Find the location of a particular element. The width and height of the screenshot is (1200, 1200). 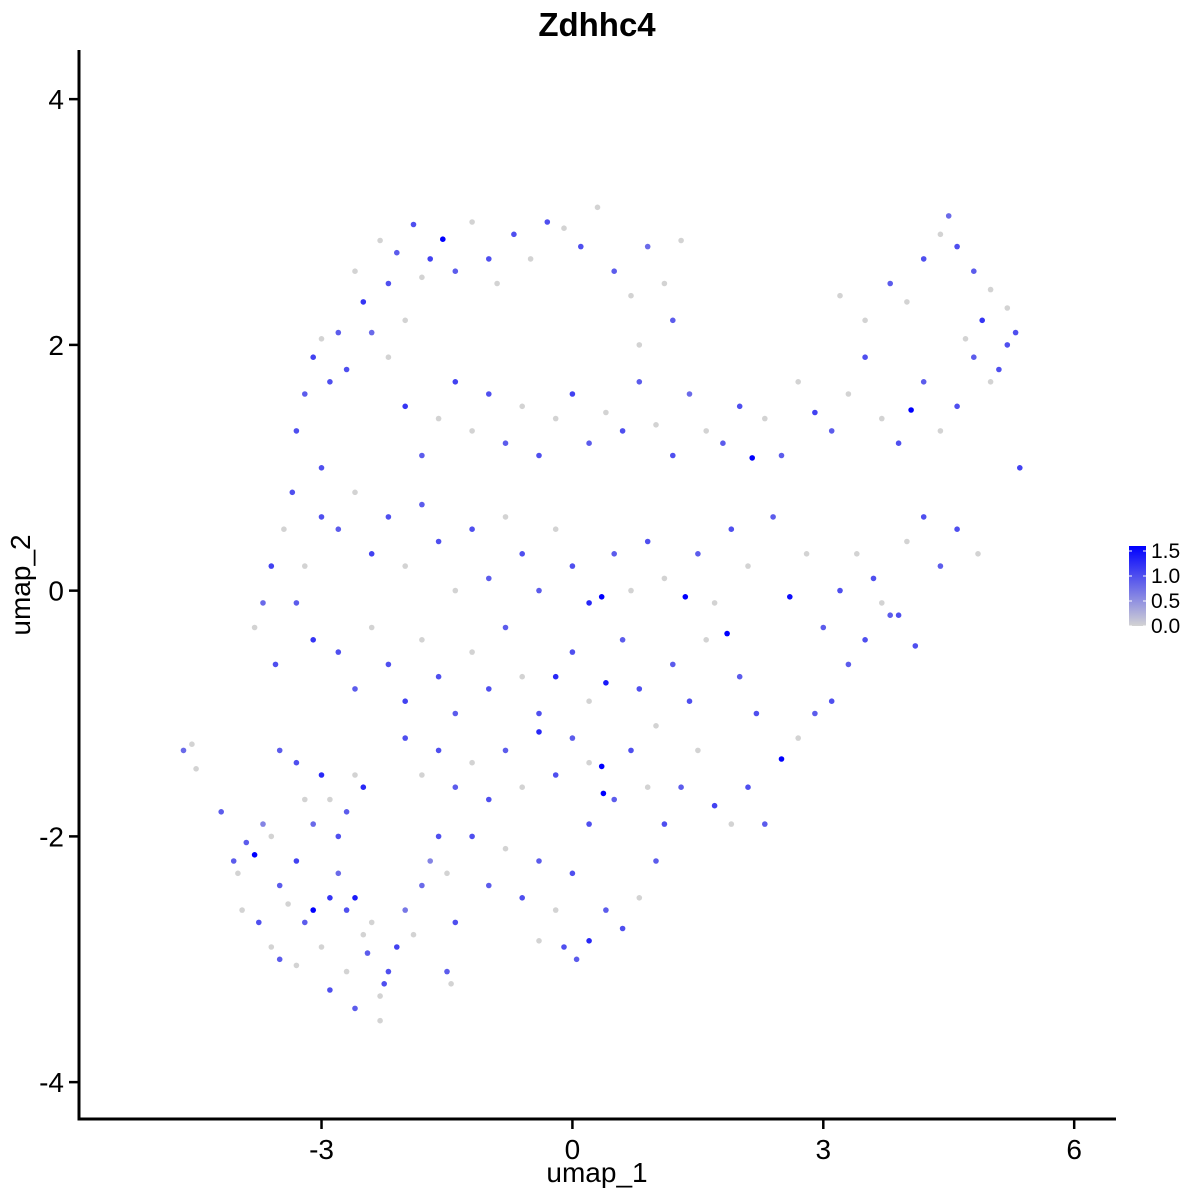

legend-label: 1.0 is located at coordinates (1165, 576).